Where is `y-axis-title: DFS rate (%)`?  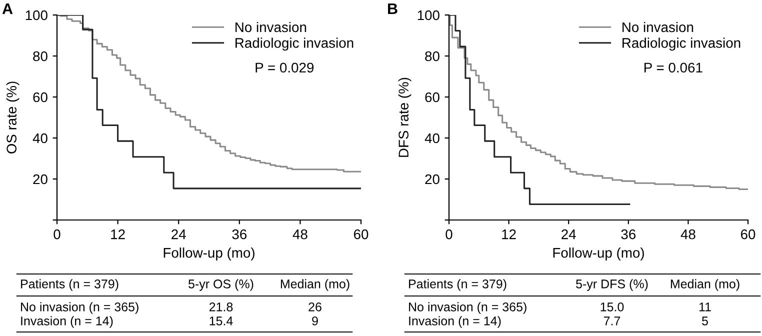 y-axis-title: DFS rate (%) is located at coordinates (405, 117).